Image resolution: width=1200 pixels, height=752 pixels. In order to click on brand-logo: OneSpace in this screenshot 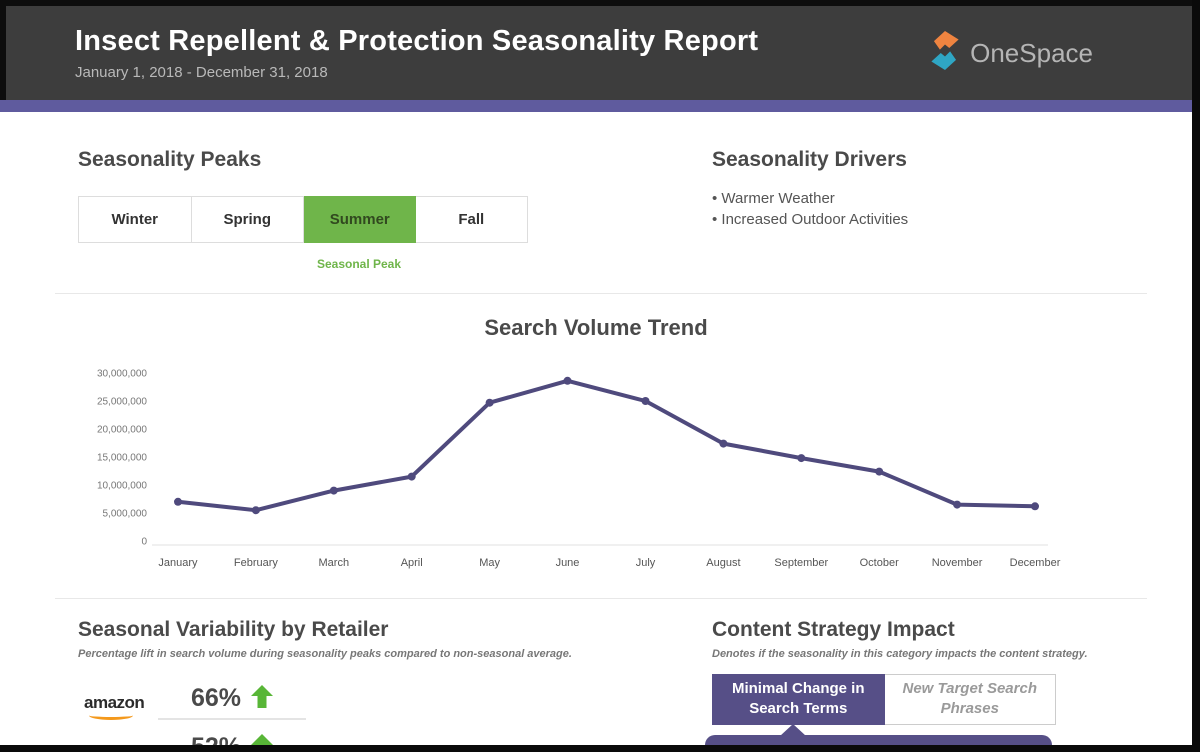, I will do `click(1010, 53)`.